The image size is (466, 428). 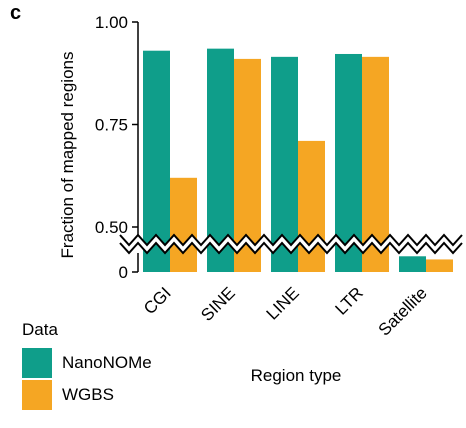 What do you see at coordinates (349, 300) in the screenshot?
I see `x-tick-label-ltr: LTR` at bounding box center [349, 300].